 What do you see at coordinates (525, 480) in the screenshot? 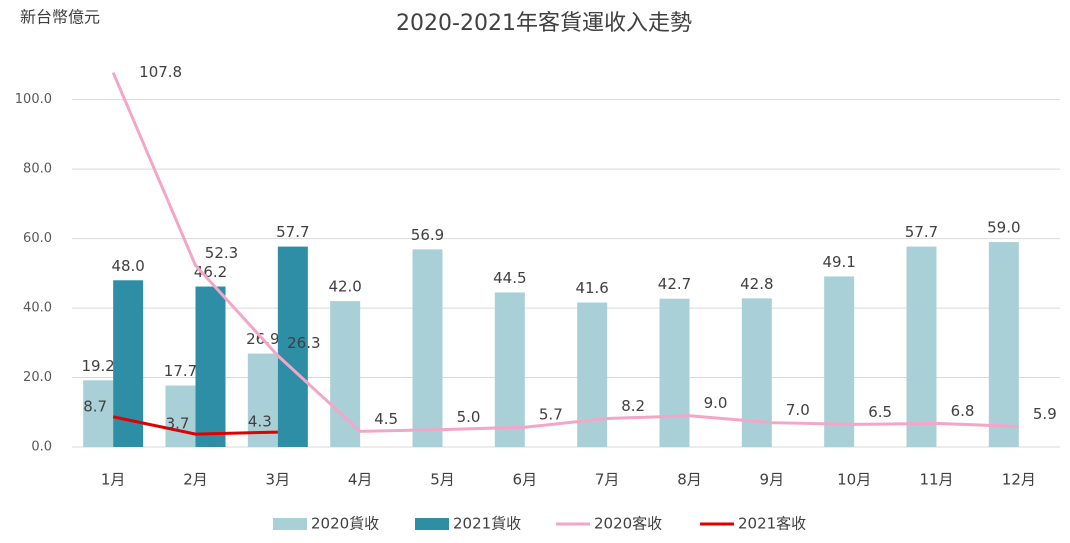
I see `x-tick-label: 6月` at bounding box center [525, 480].